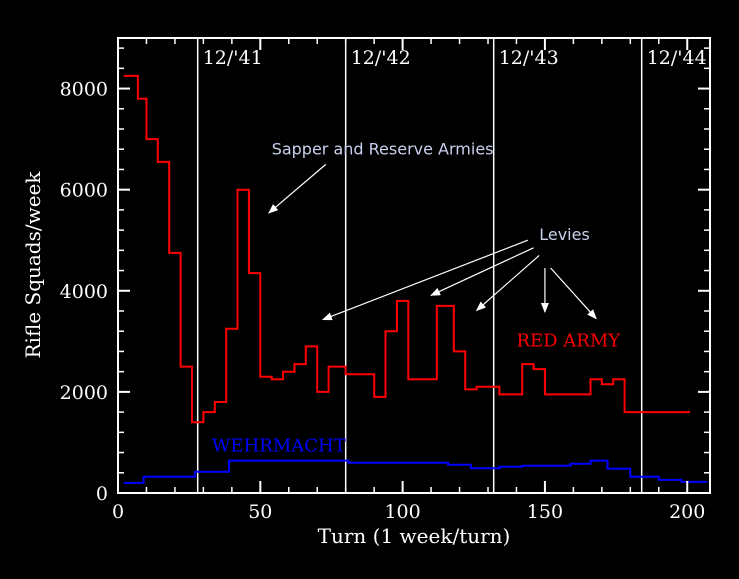  Describe the element at coordinates (414, 536) in the screenshot. I see `x-axis-label: Turn (1 week/turn)` at that location.